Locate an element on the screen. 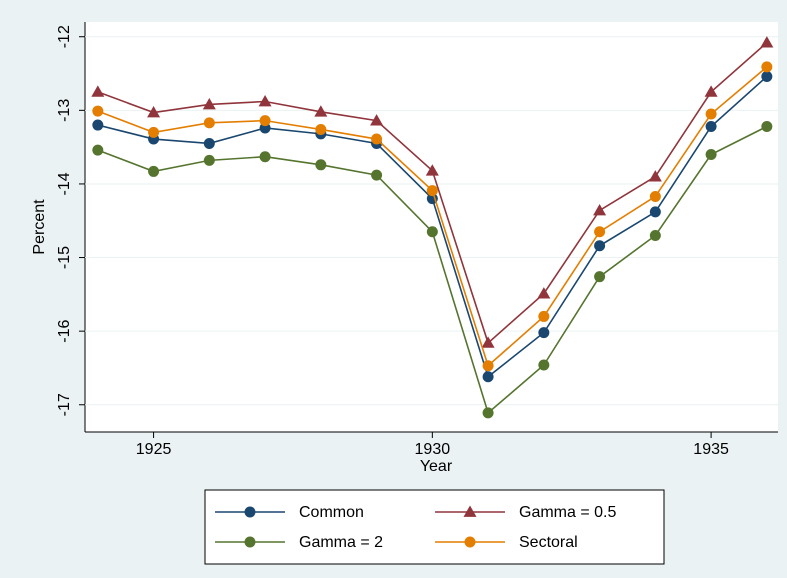  legend is located at coordinates (434, 527).